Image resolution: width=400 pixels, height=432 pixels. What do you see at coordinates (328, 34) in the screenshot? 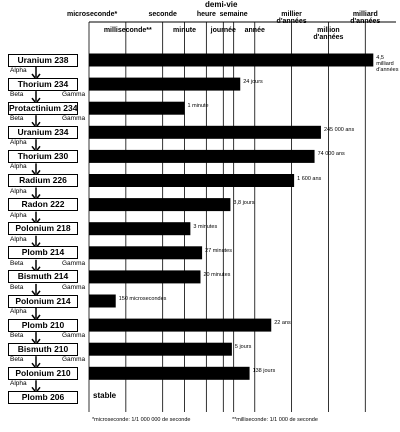
I see `x-tick-label: million d'années` at bounding box center [328, 34].